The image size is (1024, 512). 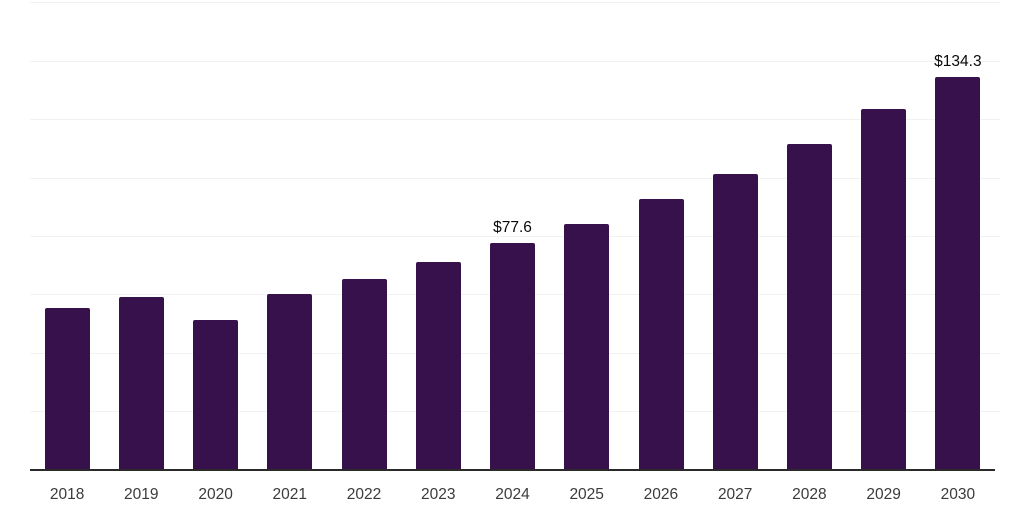 What do you see at coordinates (512, 494) in the screenshot?
I see `x-tick-2024: 2024` at bounding box center [512, 494].